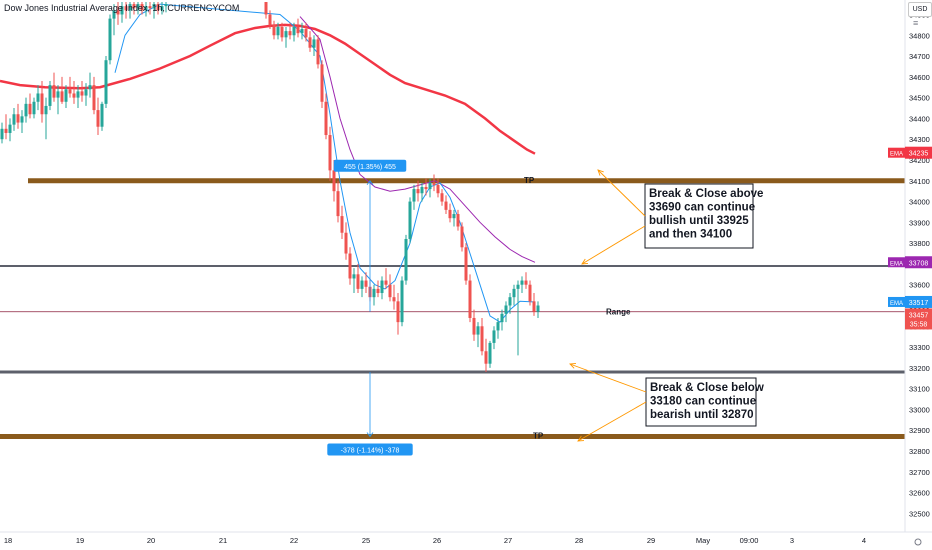 This screenshot has width=932, height=550. What do you see at coordinates (538, 435) in the screenshot?
I see `level-label-support-tp: TP` at bounding box center [538, 435].